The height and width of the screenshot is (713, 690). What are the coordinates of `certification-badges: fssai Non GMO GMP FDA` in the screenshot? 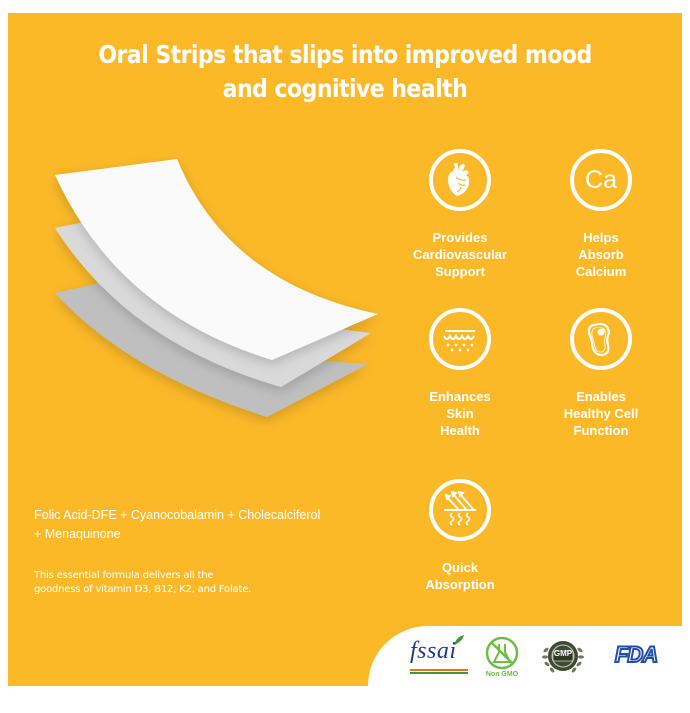 It's located at (525, 656).